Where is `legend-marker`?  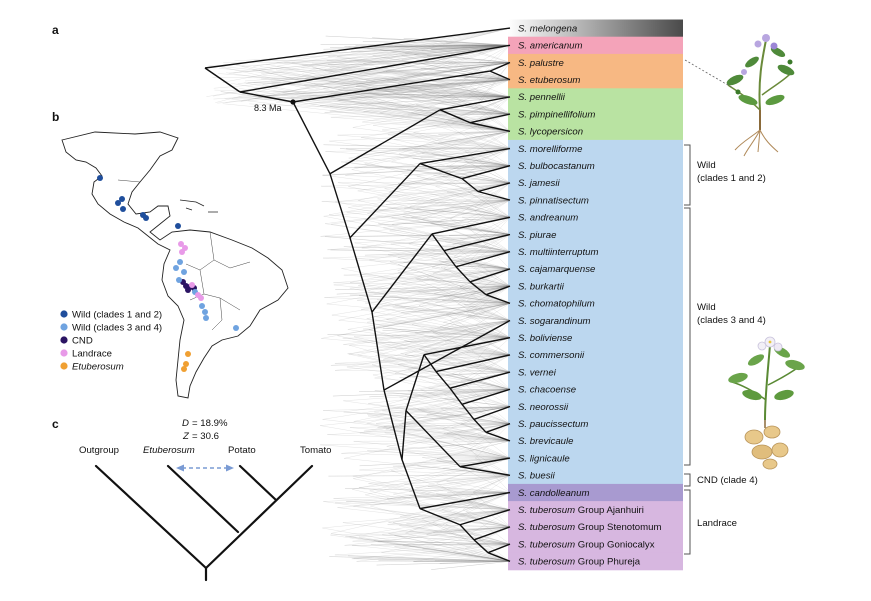 legend-marker is located at coordinates (64, 327).